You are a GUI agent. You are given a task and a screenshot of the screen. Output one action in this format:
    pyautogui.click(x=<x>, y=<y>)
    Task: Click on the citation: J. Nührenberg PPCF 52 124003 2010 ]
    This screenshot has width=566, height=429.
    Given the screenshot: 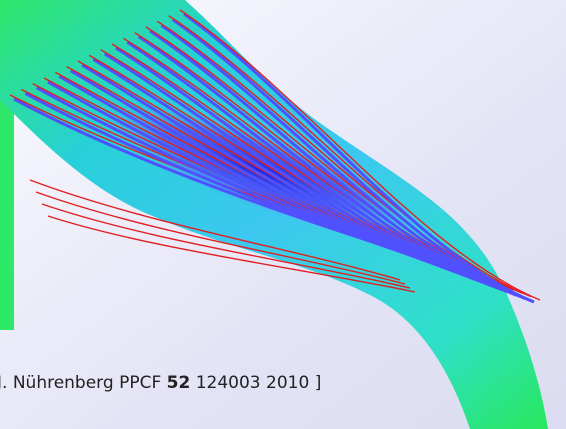 What is the action you would take?
    pyautogui.click(x=160, y=383)
    